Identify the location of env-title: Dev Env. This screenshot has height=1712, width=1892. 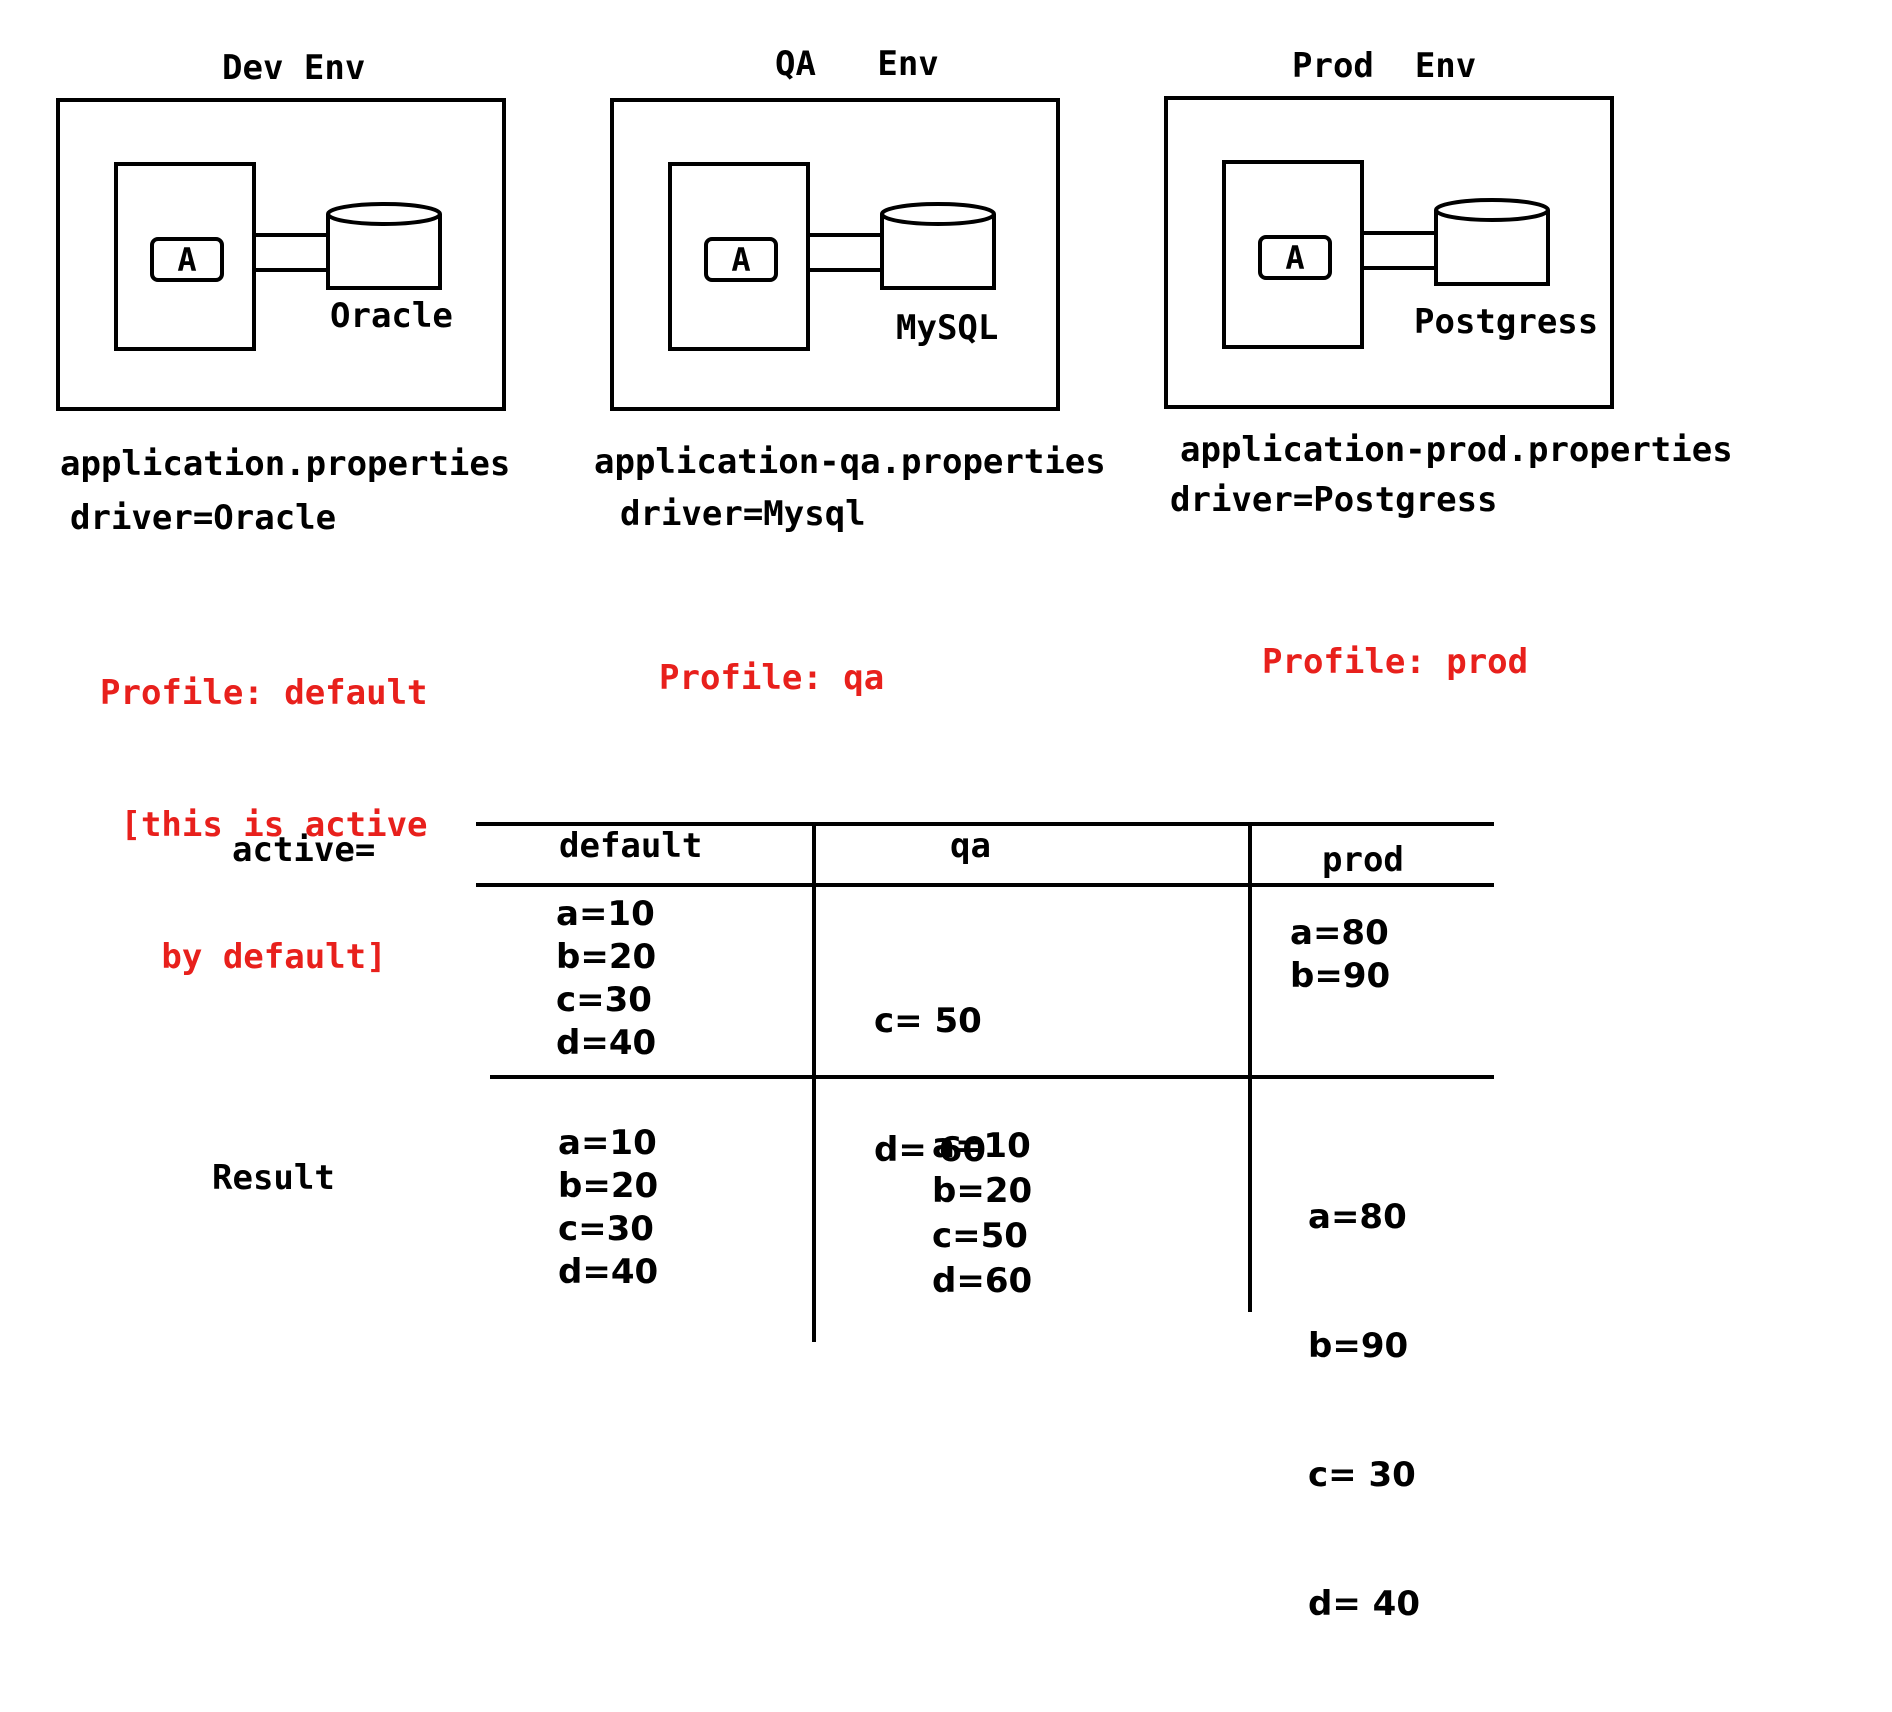
(294, 68).